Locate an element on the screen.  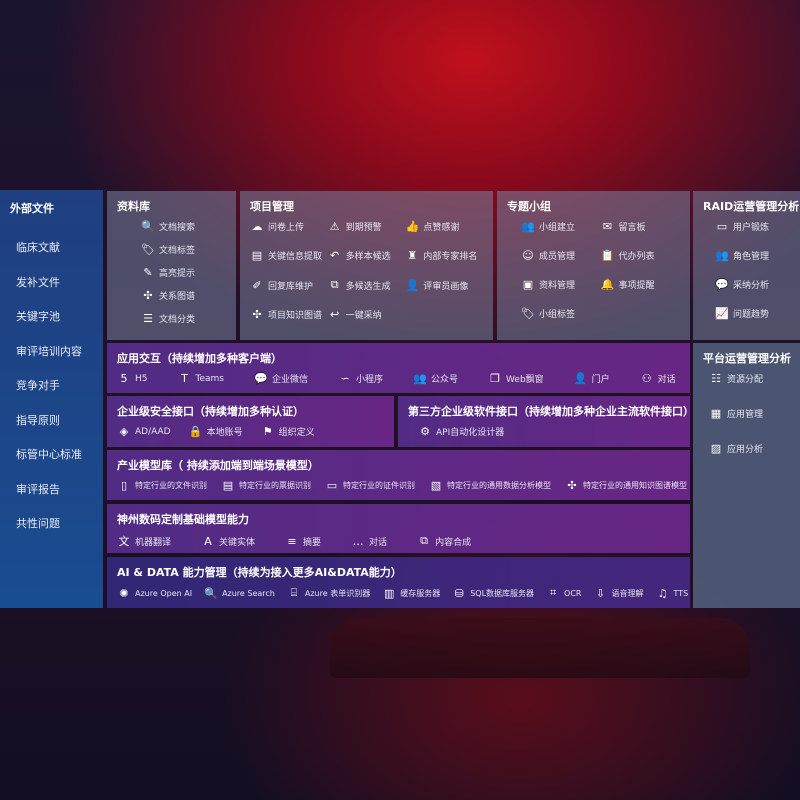
feature-item: ✣ 关系图谱 is located at coordinates (183, 295).